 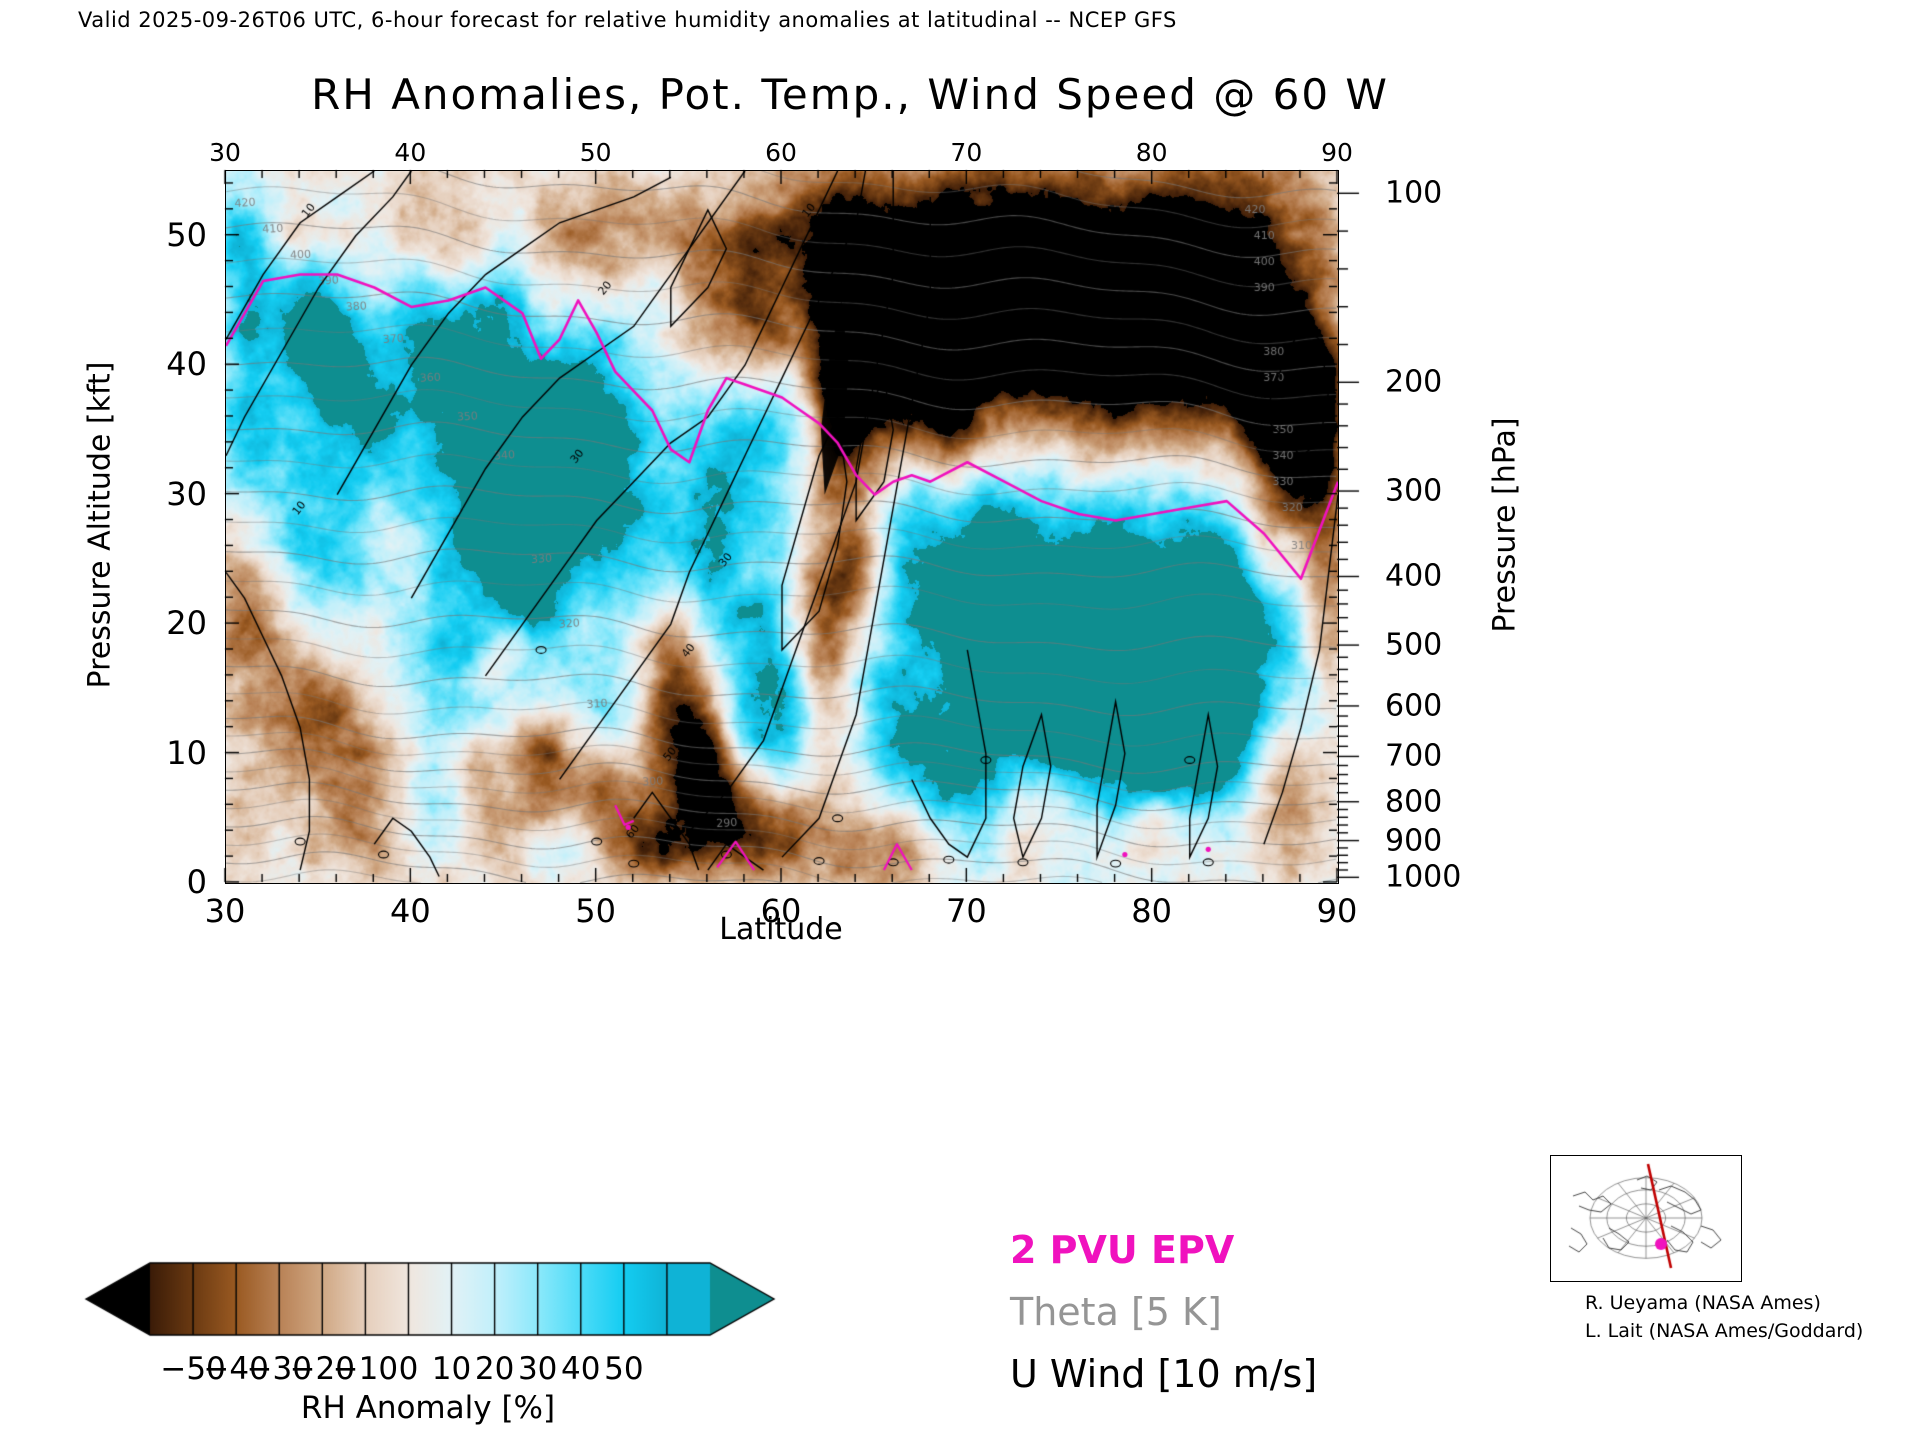 I want to click on x-tick-top-50: 50, so click(x=595, y=152).